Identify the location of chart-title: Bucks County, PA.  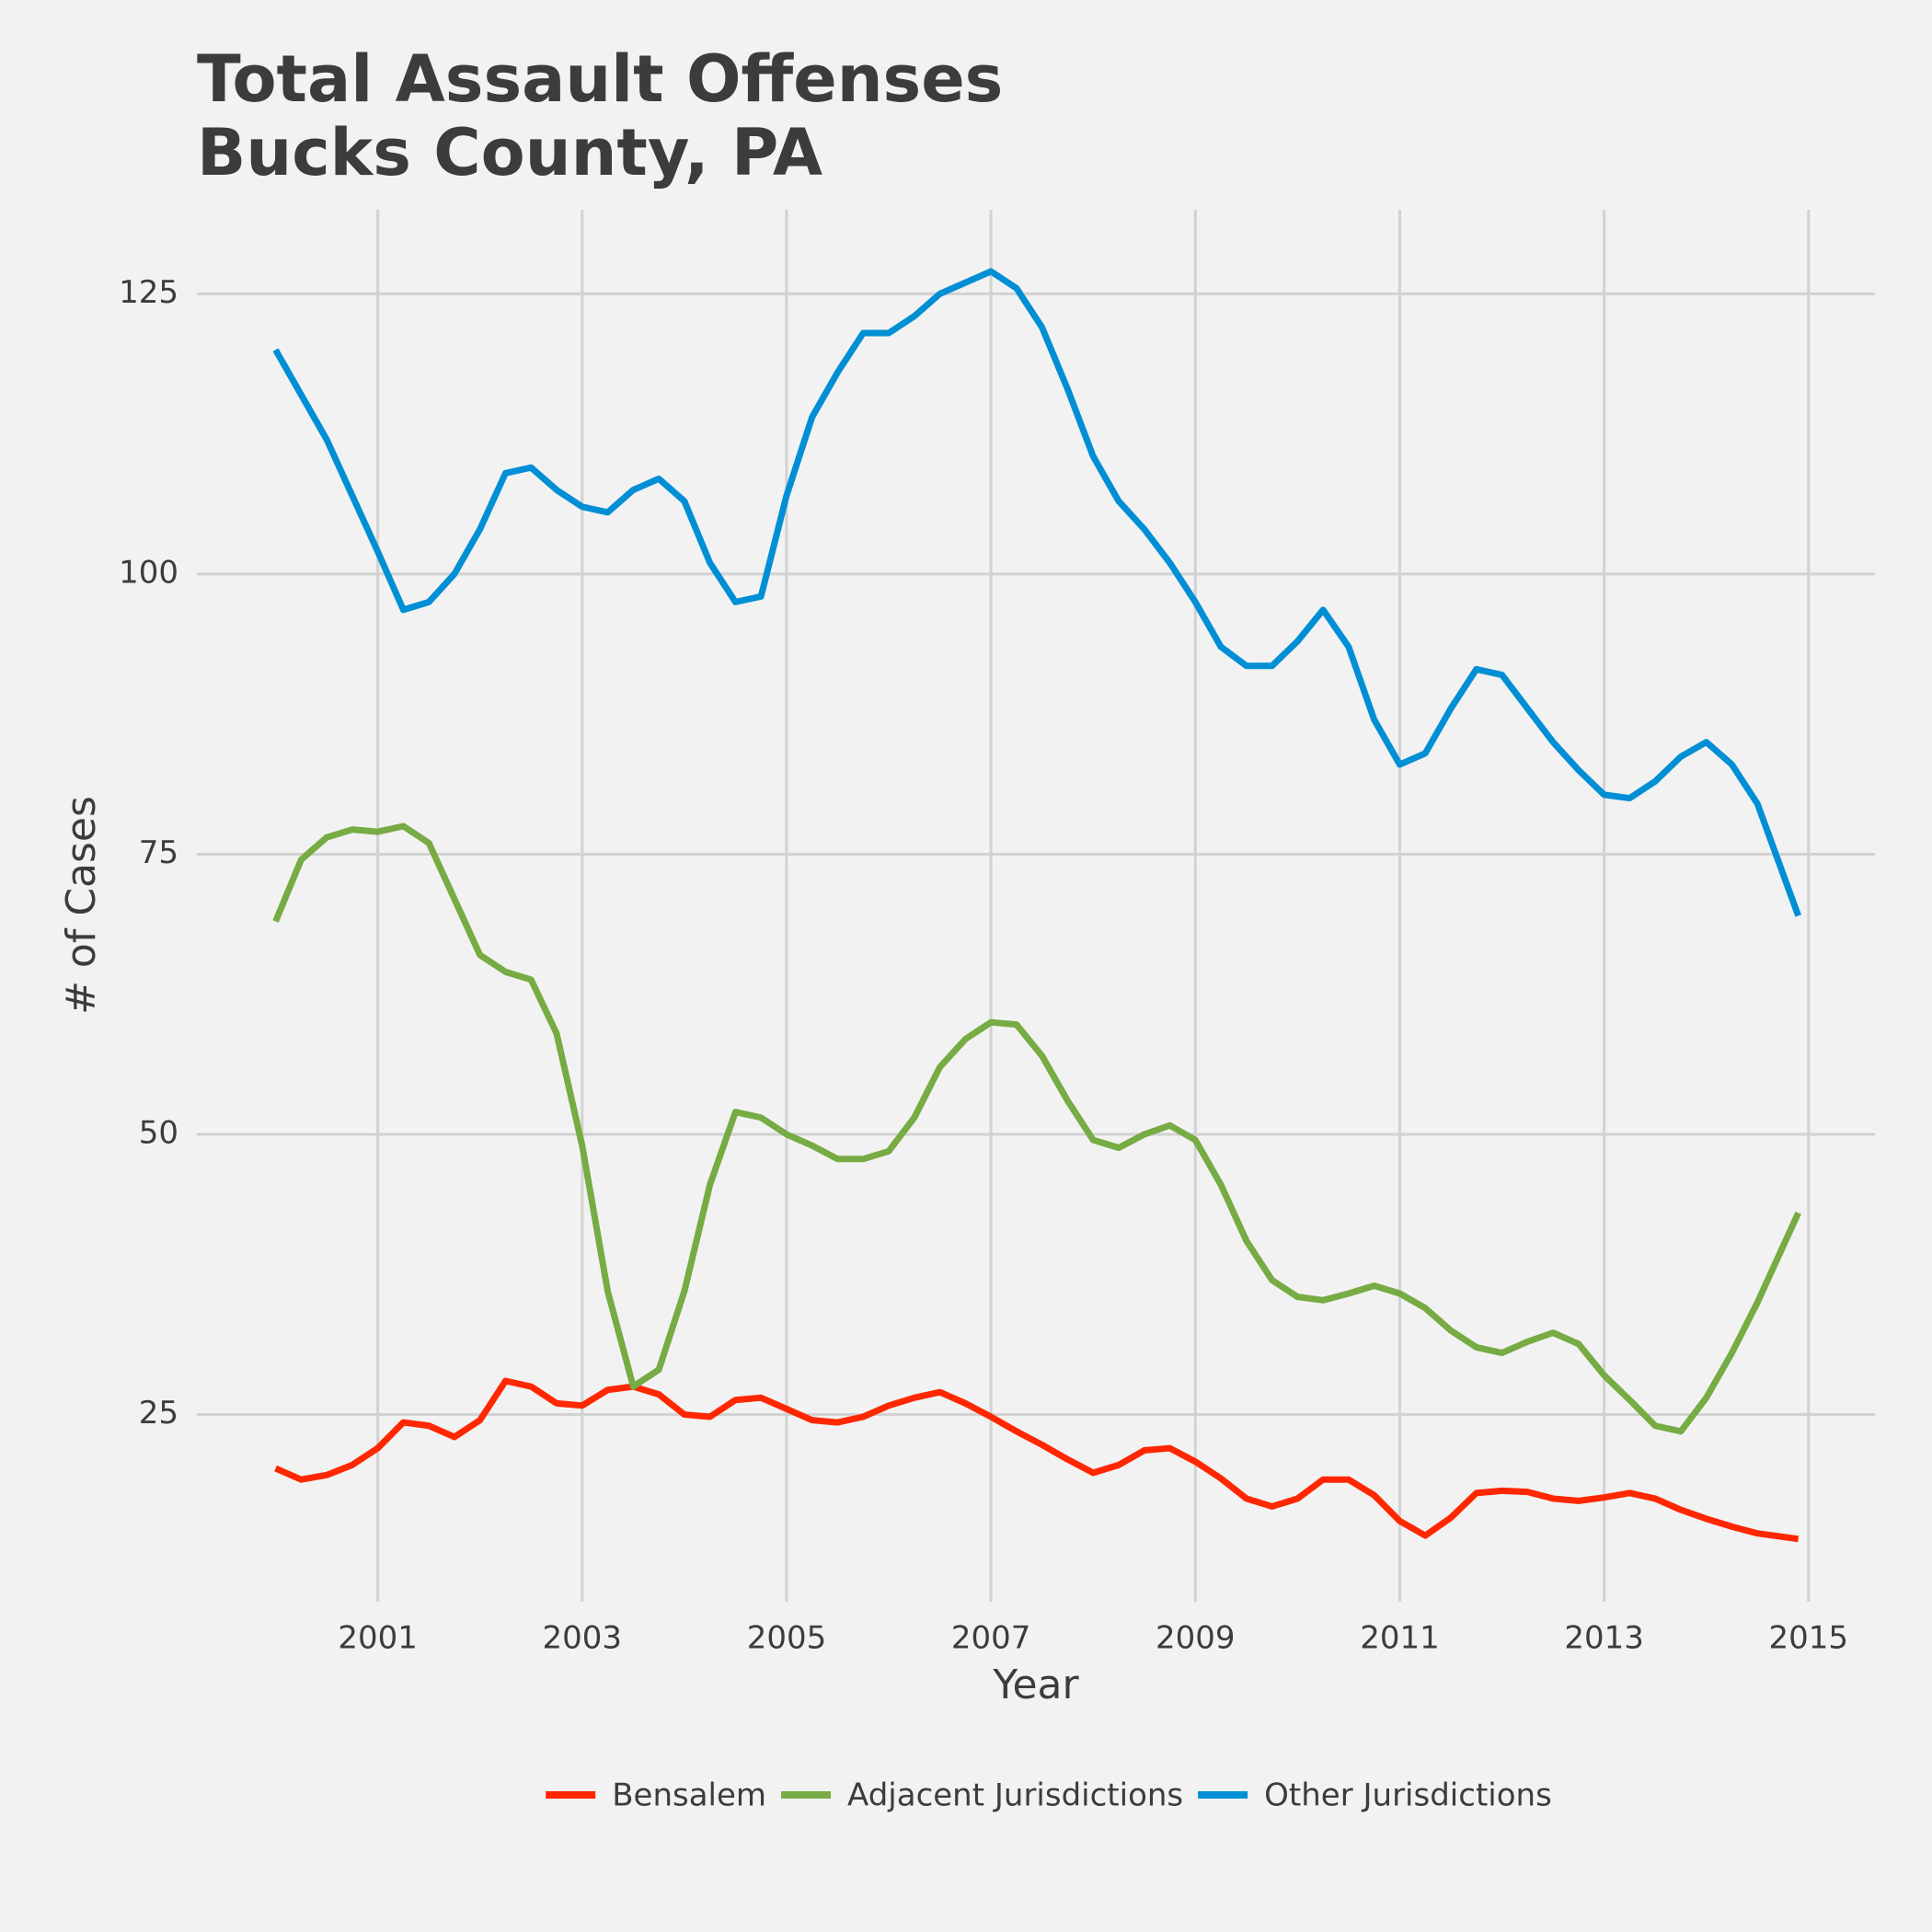
(509, 152).